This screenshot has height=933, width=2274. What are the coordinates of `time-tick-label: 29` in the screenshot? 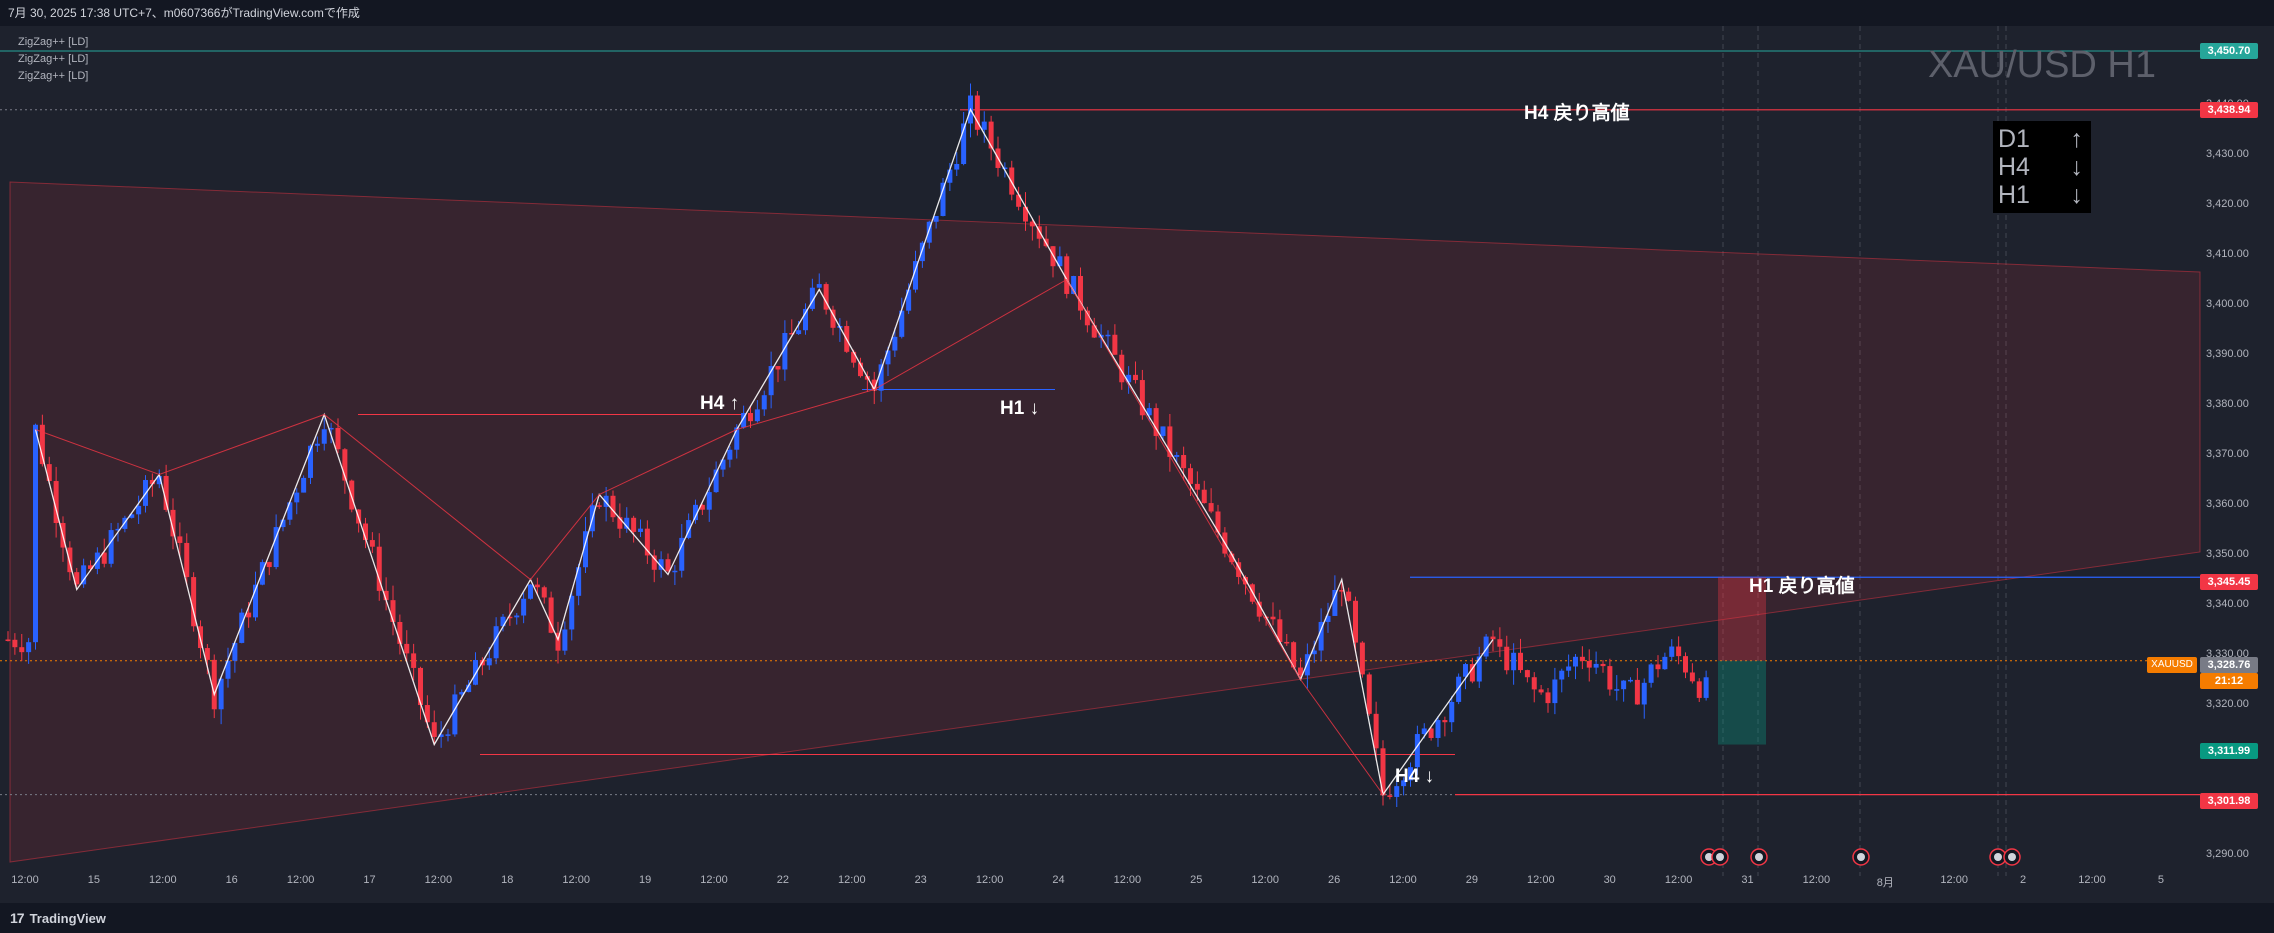 It's located at (1472, 880).